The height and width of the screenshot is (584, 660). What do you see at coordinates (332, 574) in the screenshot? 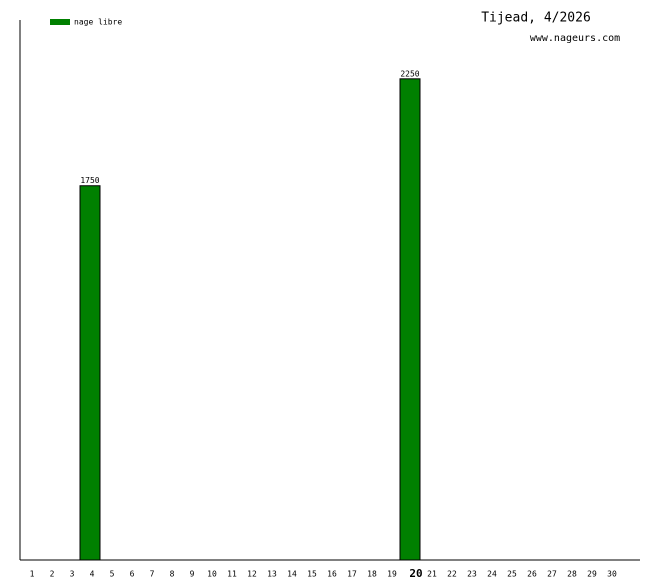
I see `x-tick-label: 16` at bounding box center [332, 574].